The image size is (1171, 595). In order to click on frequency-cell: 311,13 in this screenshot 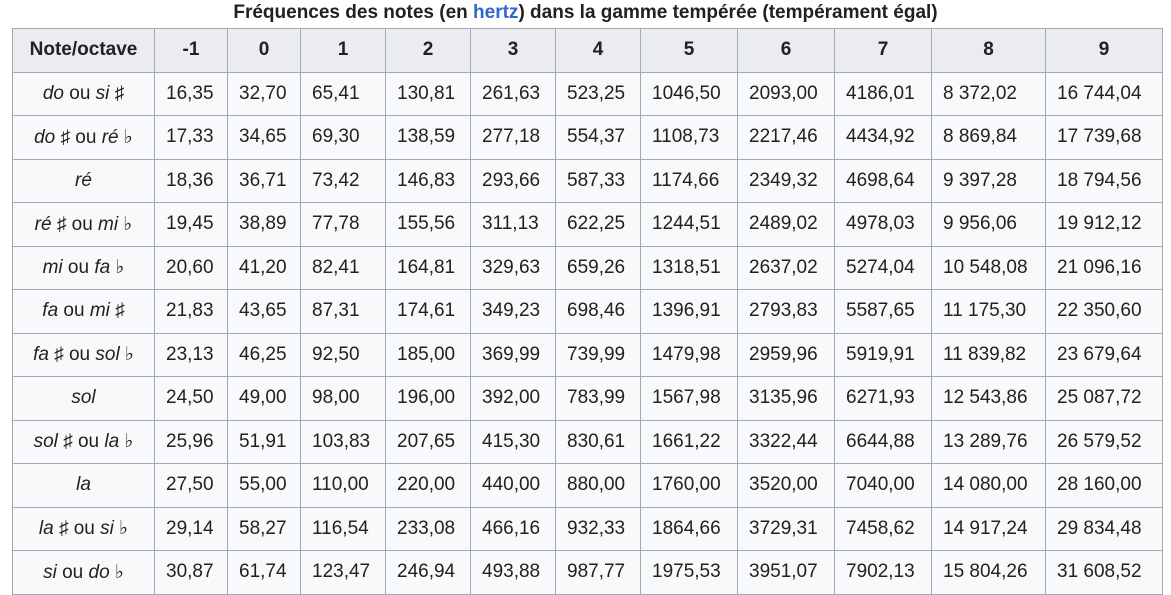, I will do `click(513, 224)`.